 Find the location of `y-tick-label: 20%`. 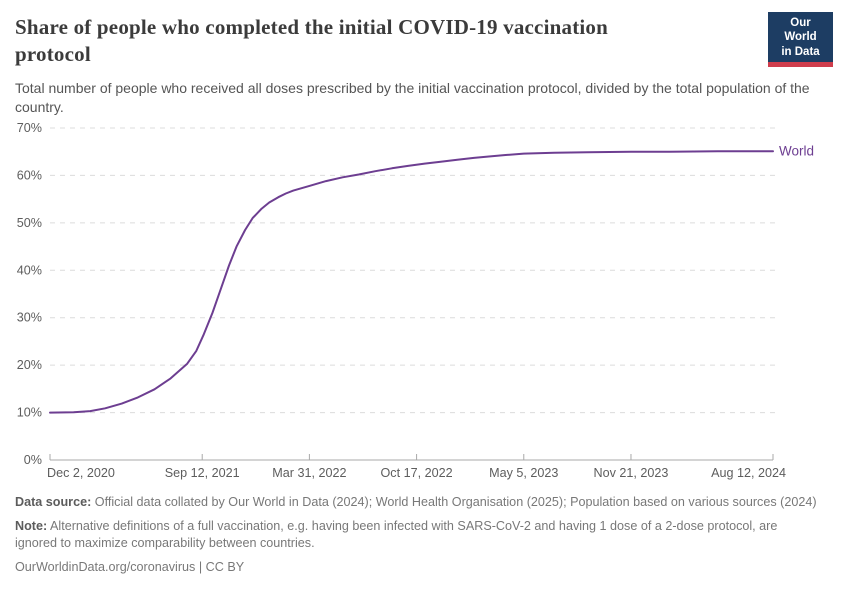

y-tick-label: 20% is located at coordinates (29, 365).